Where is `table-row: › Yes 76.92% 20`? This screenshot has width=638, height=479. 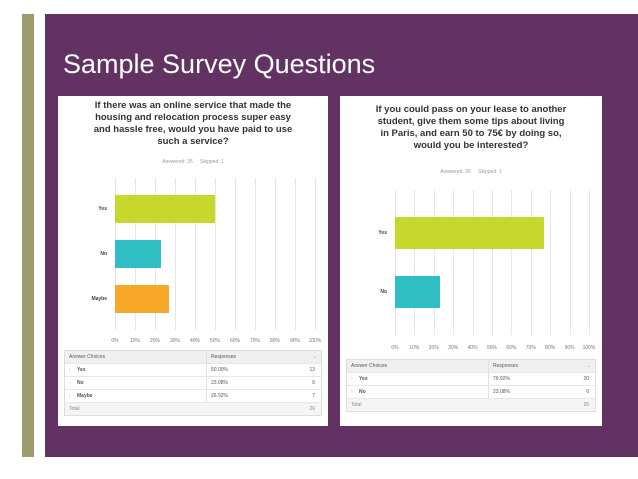
table-row: › Yes 76.92% 20 is located at coordinates (471, 378).